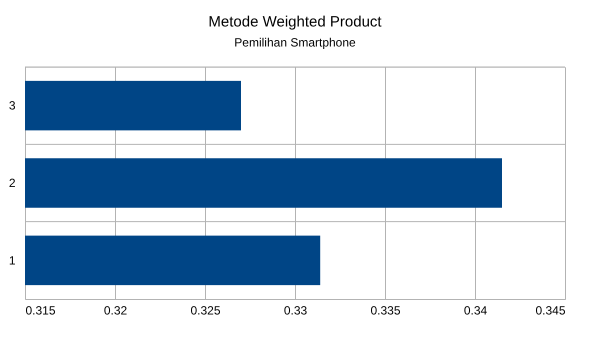  What do you see at coordinates (116, 311) in the screenshot?
I see `x-tick-label: 0.32` at bounding box center [116, 311].